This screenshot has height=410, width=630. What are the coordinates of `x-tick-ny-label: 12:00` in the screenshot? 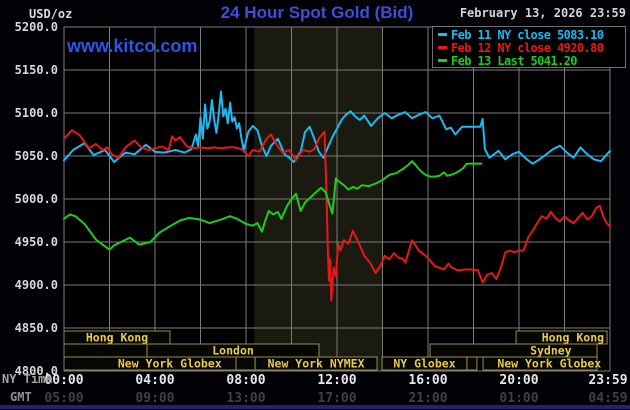 It's located at (336, 380).